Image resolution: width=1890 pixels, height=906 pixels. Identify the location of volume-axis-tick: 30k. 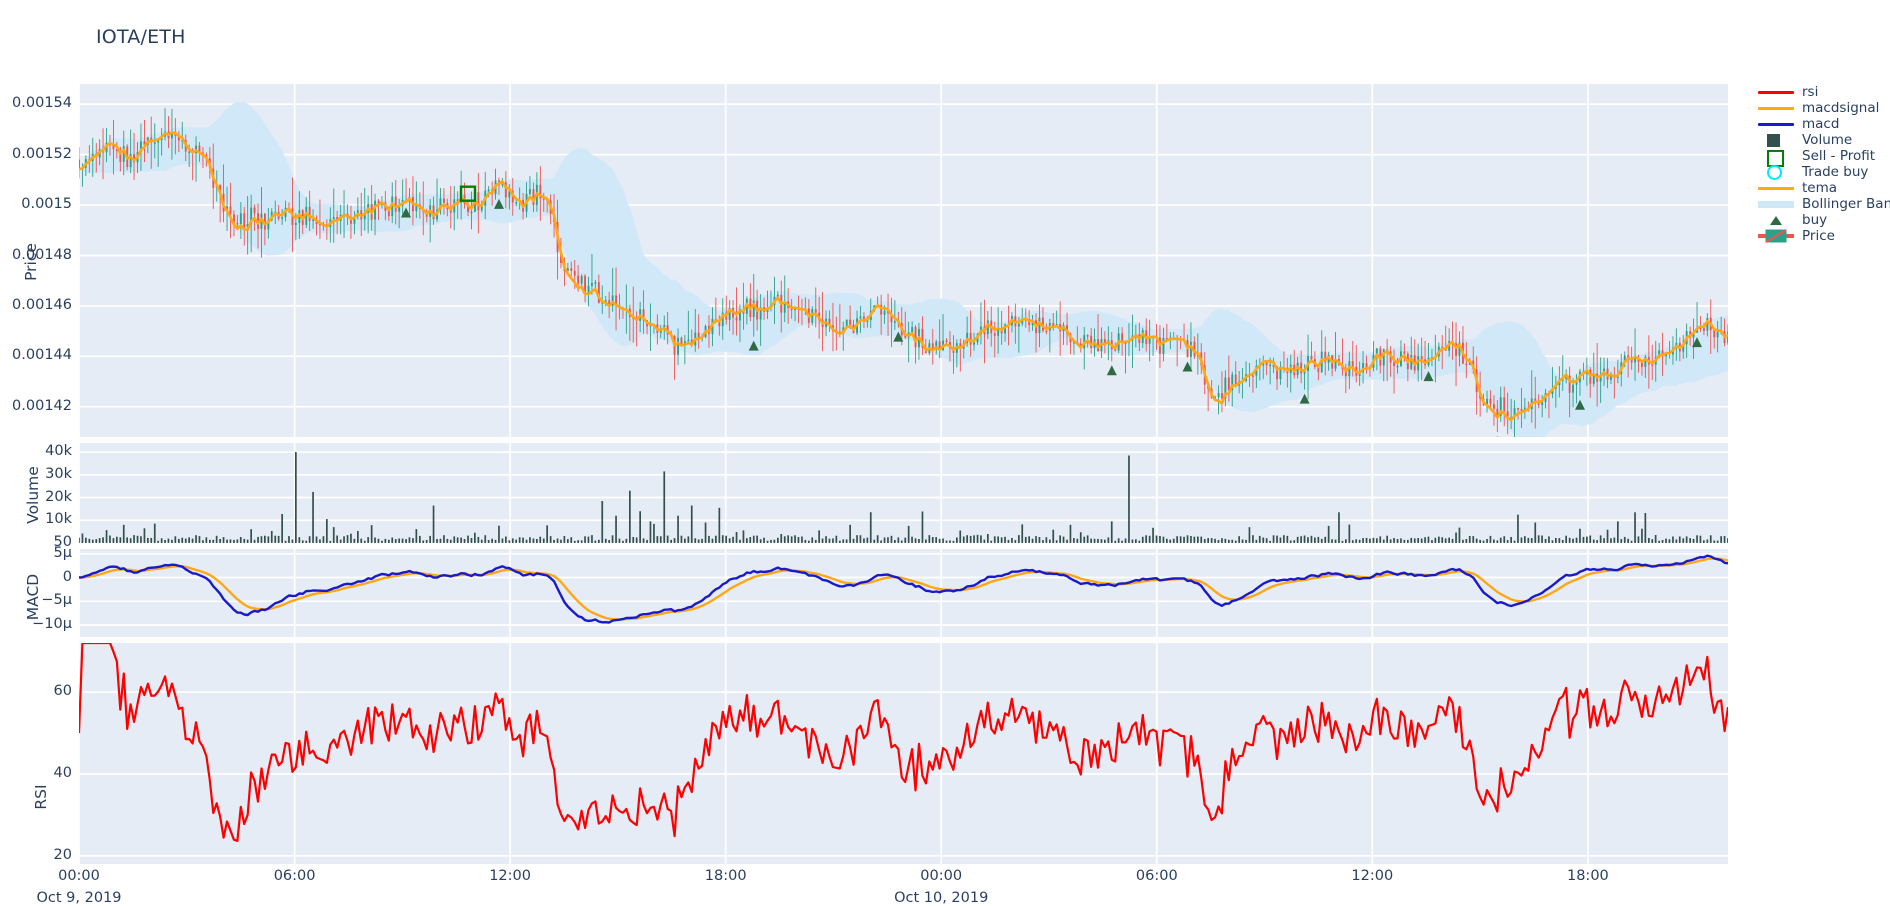
(58, 473).